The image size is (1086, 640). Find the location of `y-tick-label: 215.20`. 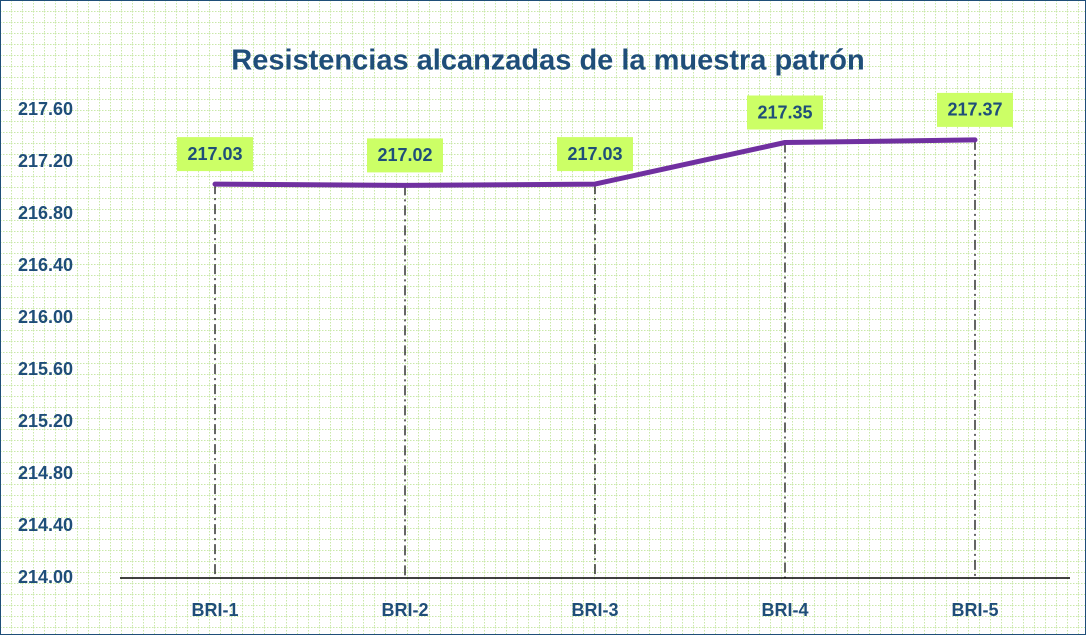

y-tick-label: 215.20 is located at coordinates (45, 421).